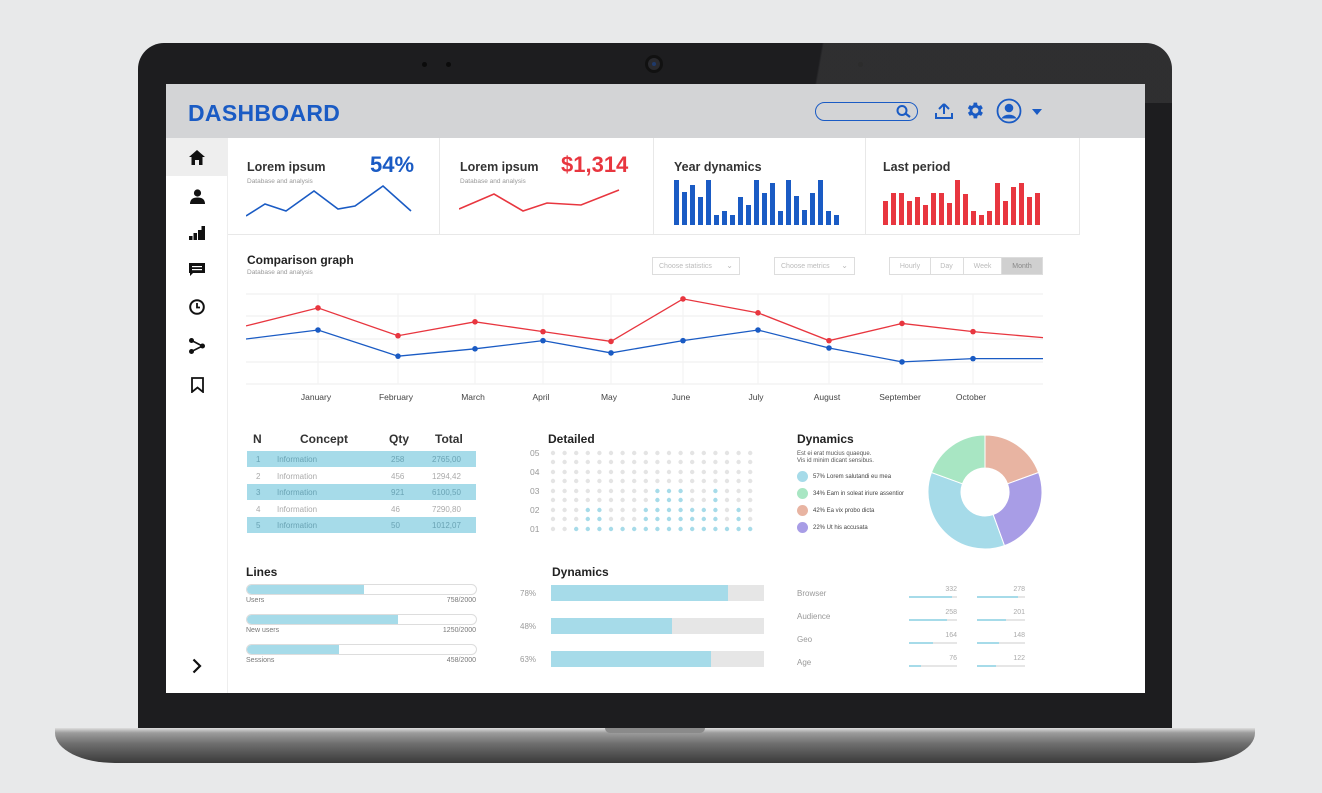 Image resolution: width=1322 pixels, height=793 pixels. What do you see at coordinates (921, 643) in the screenshot?
I see `stat-line-fill` at bounding box center [921, 643].